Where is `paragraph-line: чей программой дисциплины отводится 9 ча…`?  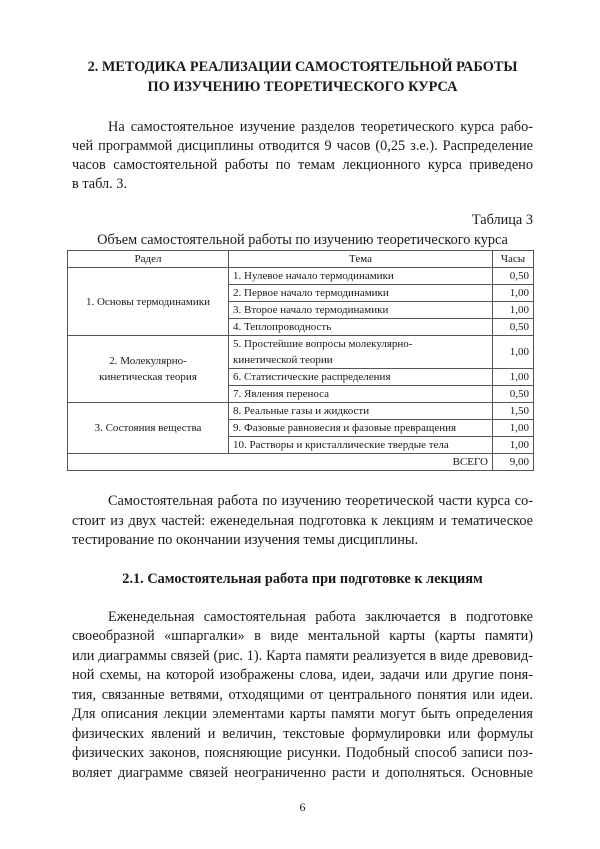 paragraph-line: чей программой дисциплины отводится 9 ча… is located at coordinates (302, 146).